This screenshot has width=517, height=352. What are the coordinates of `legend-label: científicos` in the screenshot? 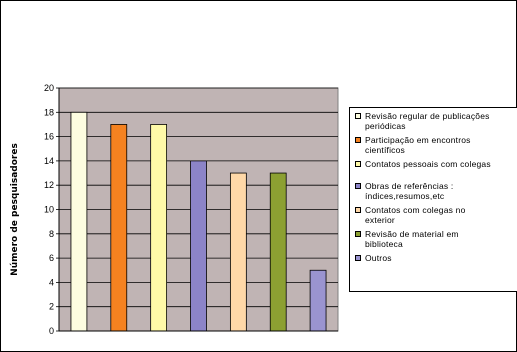 It's located at (385, 150).